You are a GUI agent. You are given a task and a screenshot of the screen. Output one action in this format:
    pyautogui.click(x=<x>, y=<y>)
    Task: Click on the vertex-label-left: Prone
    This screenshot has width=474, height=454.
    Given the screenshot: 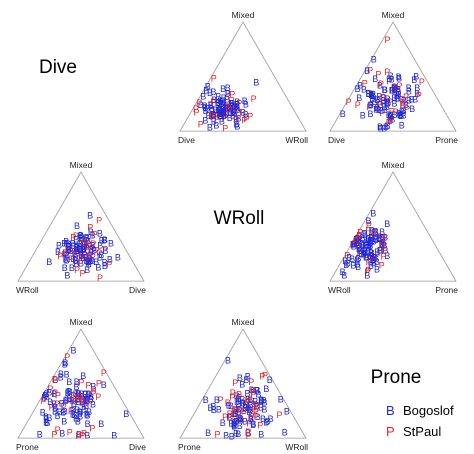 What is the action you would take?
    pyautogui.click(x=27, y=447)
    